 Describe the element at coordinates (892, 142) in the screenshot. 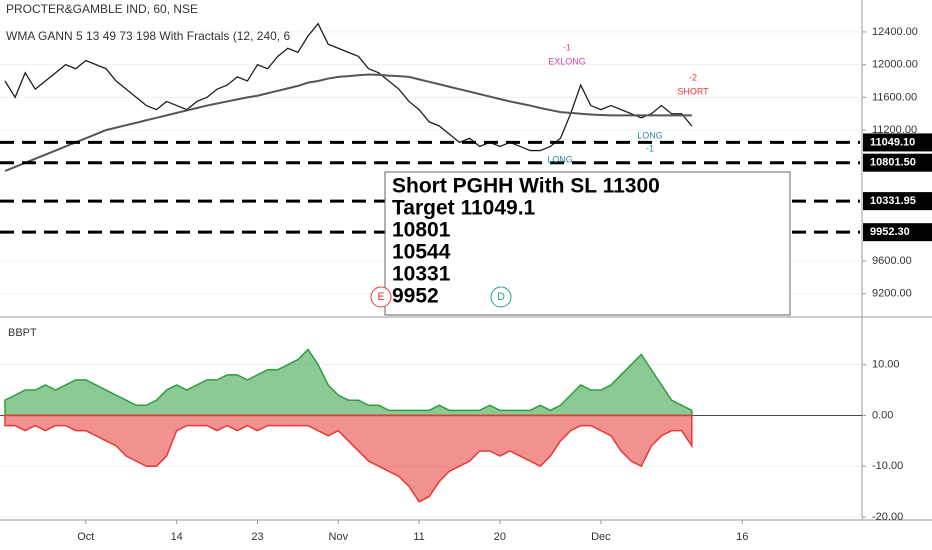

I see `level-label: 11049.10` at that location.